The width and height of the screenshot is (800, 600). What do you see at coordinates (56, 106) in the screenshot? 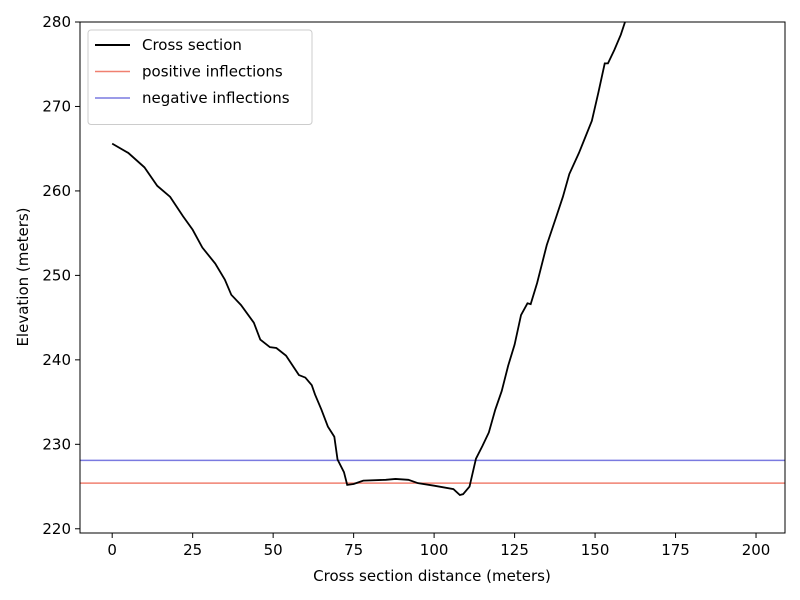
I see `y-tick-label: 270` at bounding box center [56, 106].